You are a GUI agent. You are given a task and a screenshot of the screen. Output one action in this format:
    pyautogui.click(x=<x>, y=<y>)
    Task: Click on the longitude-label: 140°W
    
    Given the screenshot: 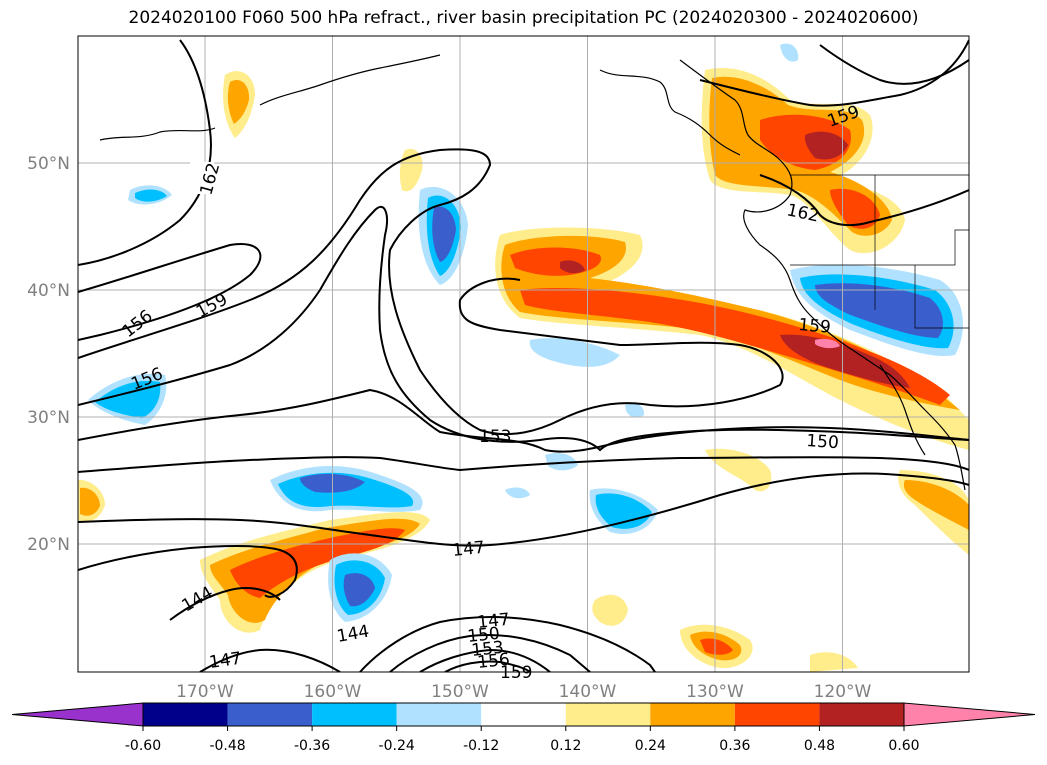 What is the action you would take?
    pyautogui.click(x=588, y=692)
    